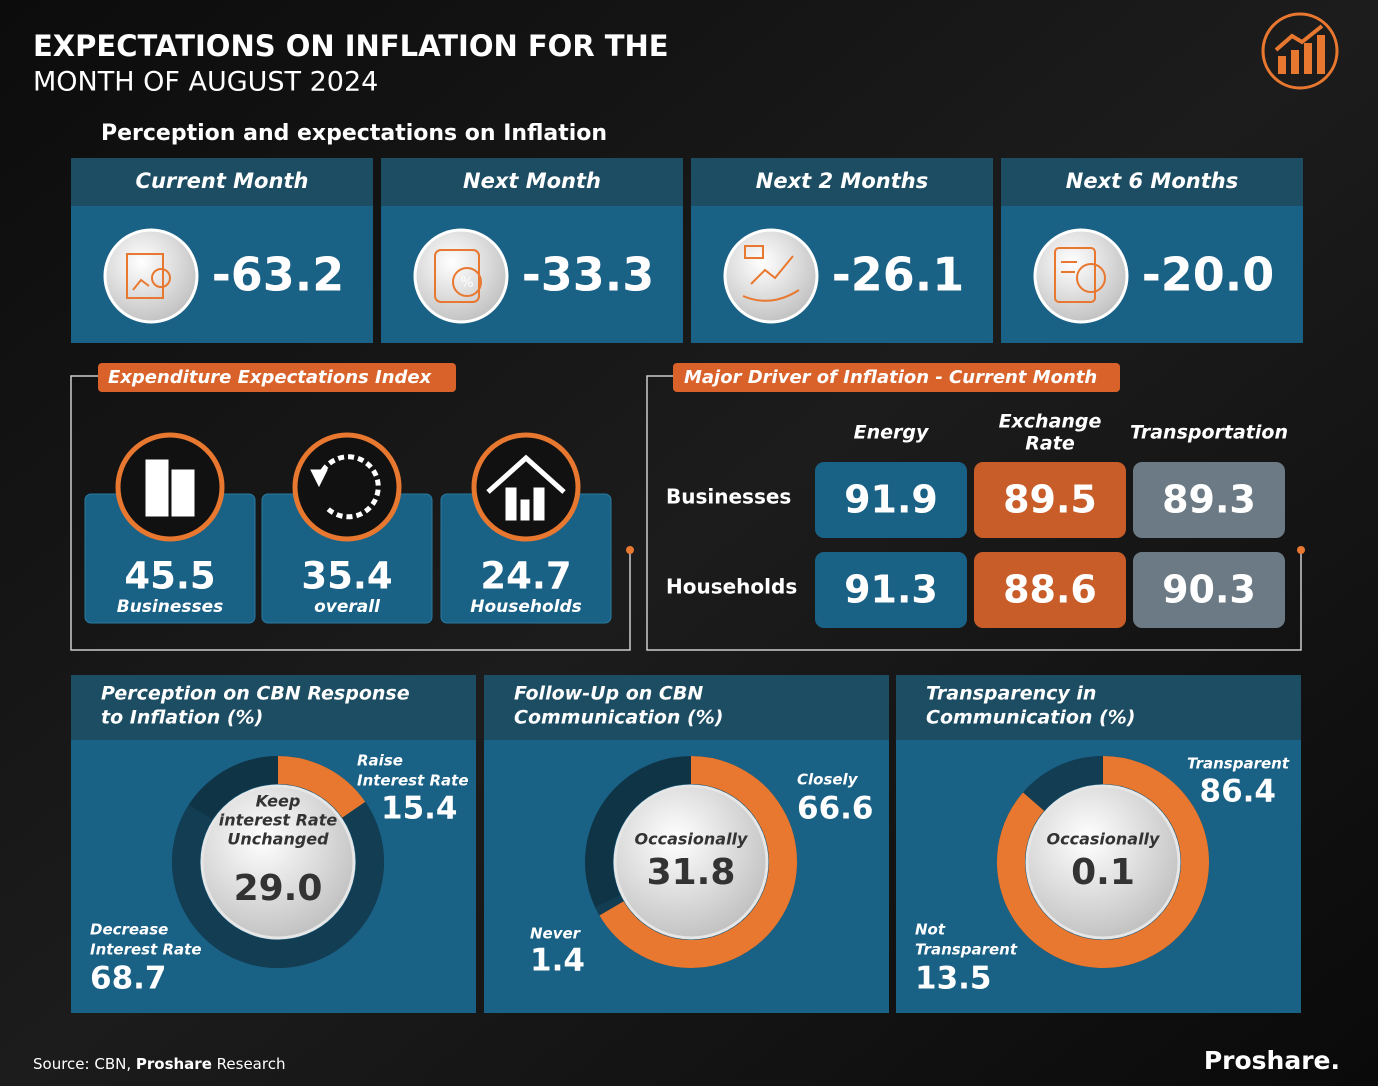 The width and height of the screenshot is (1378, 1086). Describe the element at coordinates (380, 761) in the screenshot. I see `segment-label: Raise` at that location.